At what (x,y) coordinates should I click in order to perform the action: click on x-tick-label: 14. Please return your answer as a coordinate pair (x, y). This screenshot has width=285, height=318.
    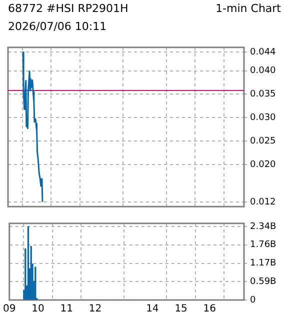
    Looking at the image, I should click on (152, 309).